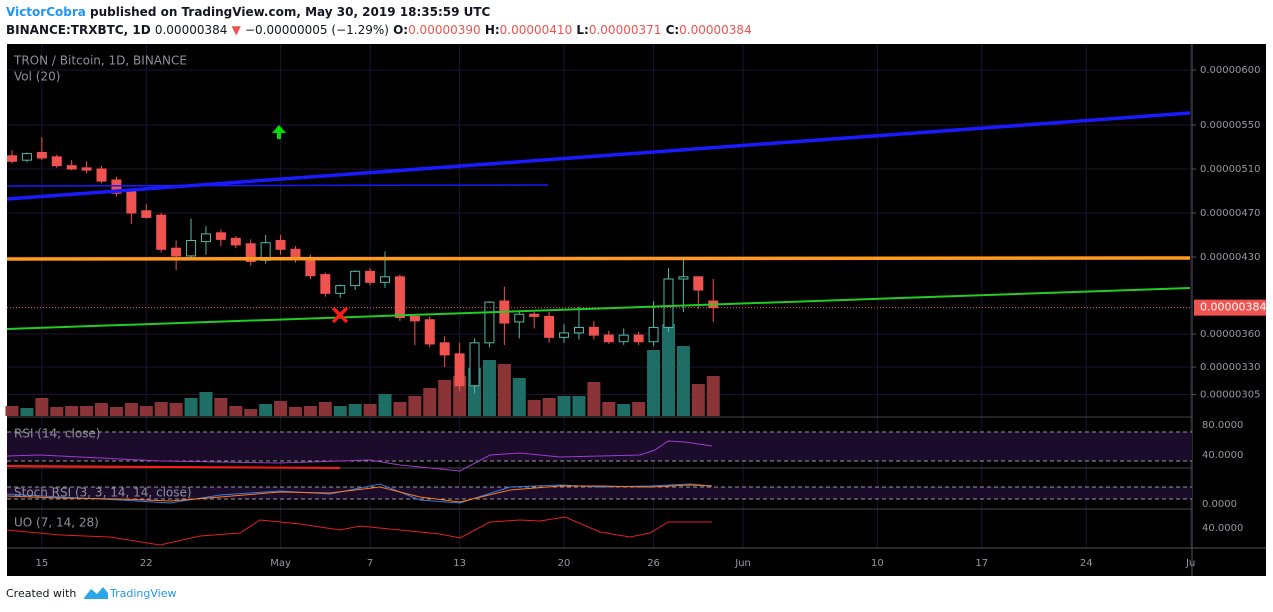 The image size is (1273, 612). I want to click on l-value: 0.00000371, so click(625, 30).